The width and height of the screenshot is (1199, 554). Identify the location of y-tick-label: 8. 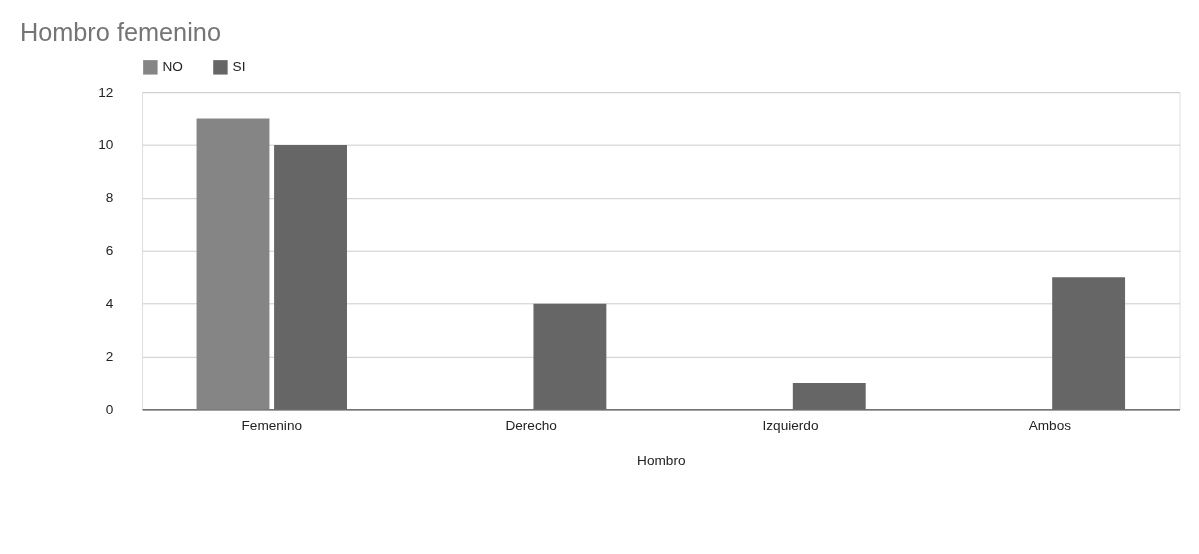
(109, 198).